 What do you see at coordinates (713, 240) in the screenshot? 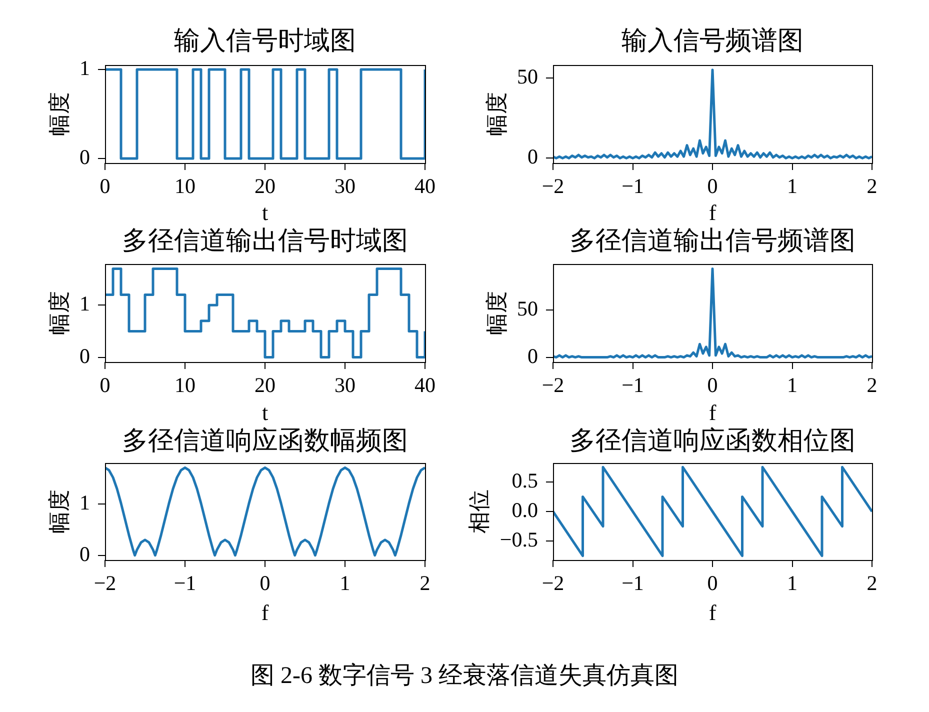
I see `chart-title: 多径信道输出信号频谱图` at bounding box center [713, 240].